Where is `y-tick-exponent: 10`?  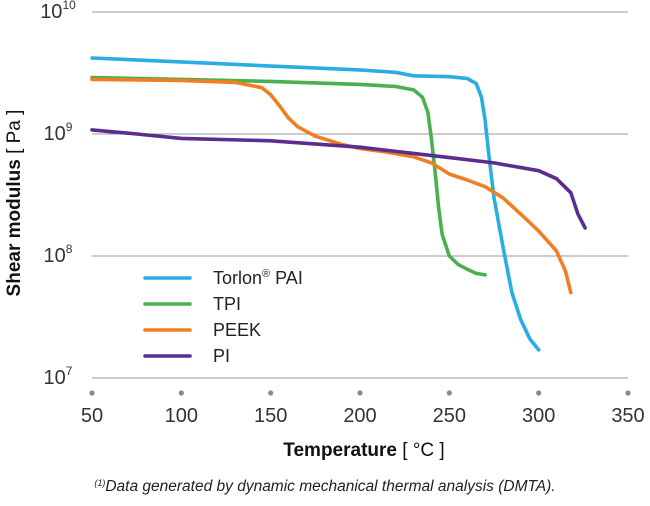
y-tick-exponent: 10 is located at coordinates (69, 6).